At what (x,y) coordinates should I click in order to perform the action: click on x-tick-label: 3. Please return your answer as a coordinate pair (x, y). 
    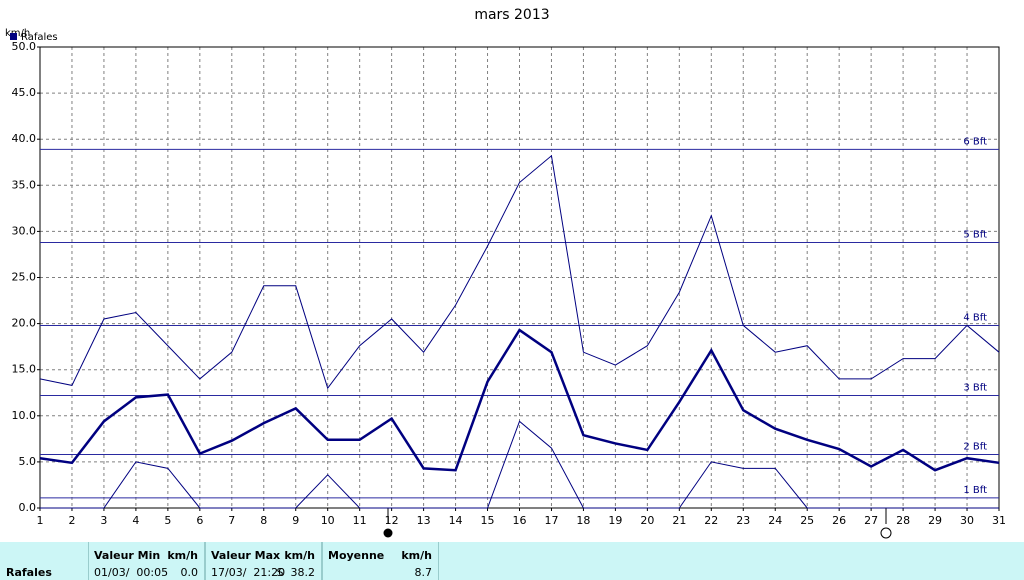
    Looking at the image, I should click on (103, 520).